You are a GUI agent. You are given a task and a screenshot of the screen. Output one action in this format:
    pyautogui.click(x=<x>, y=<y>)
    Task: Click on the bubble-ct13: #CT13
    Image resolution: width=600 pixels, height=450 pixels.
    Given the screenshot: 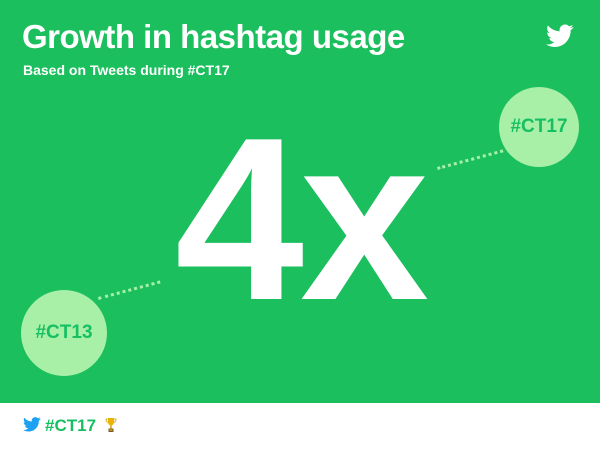 What is the action you would take?
    pyautogui.click(x=64, y=333)
    